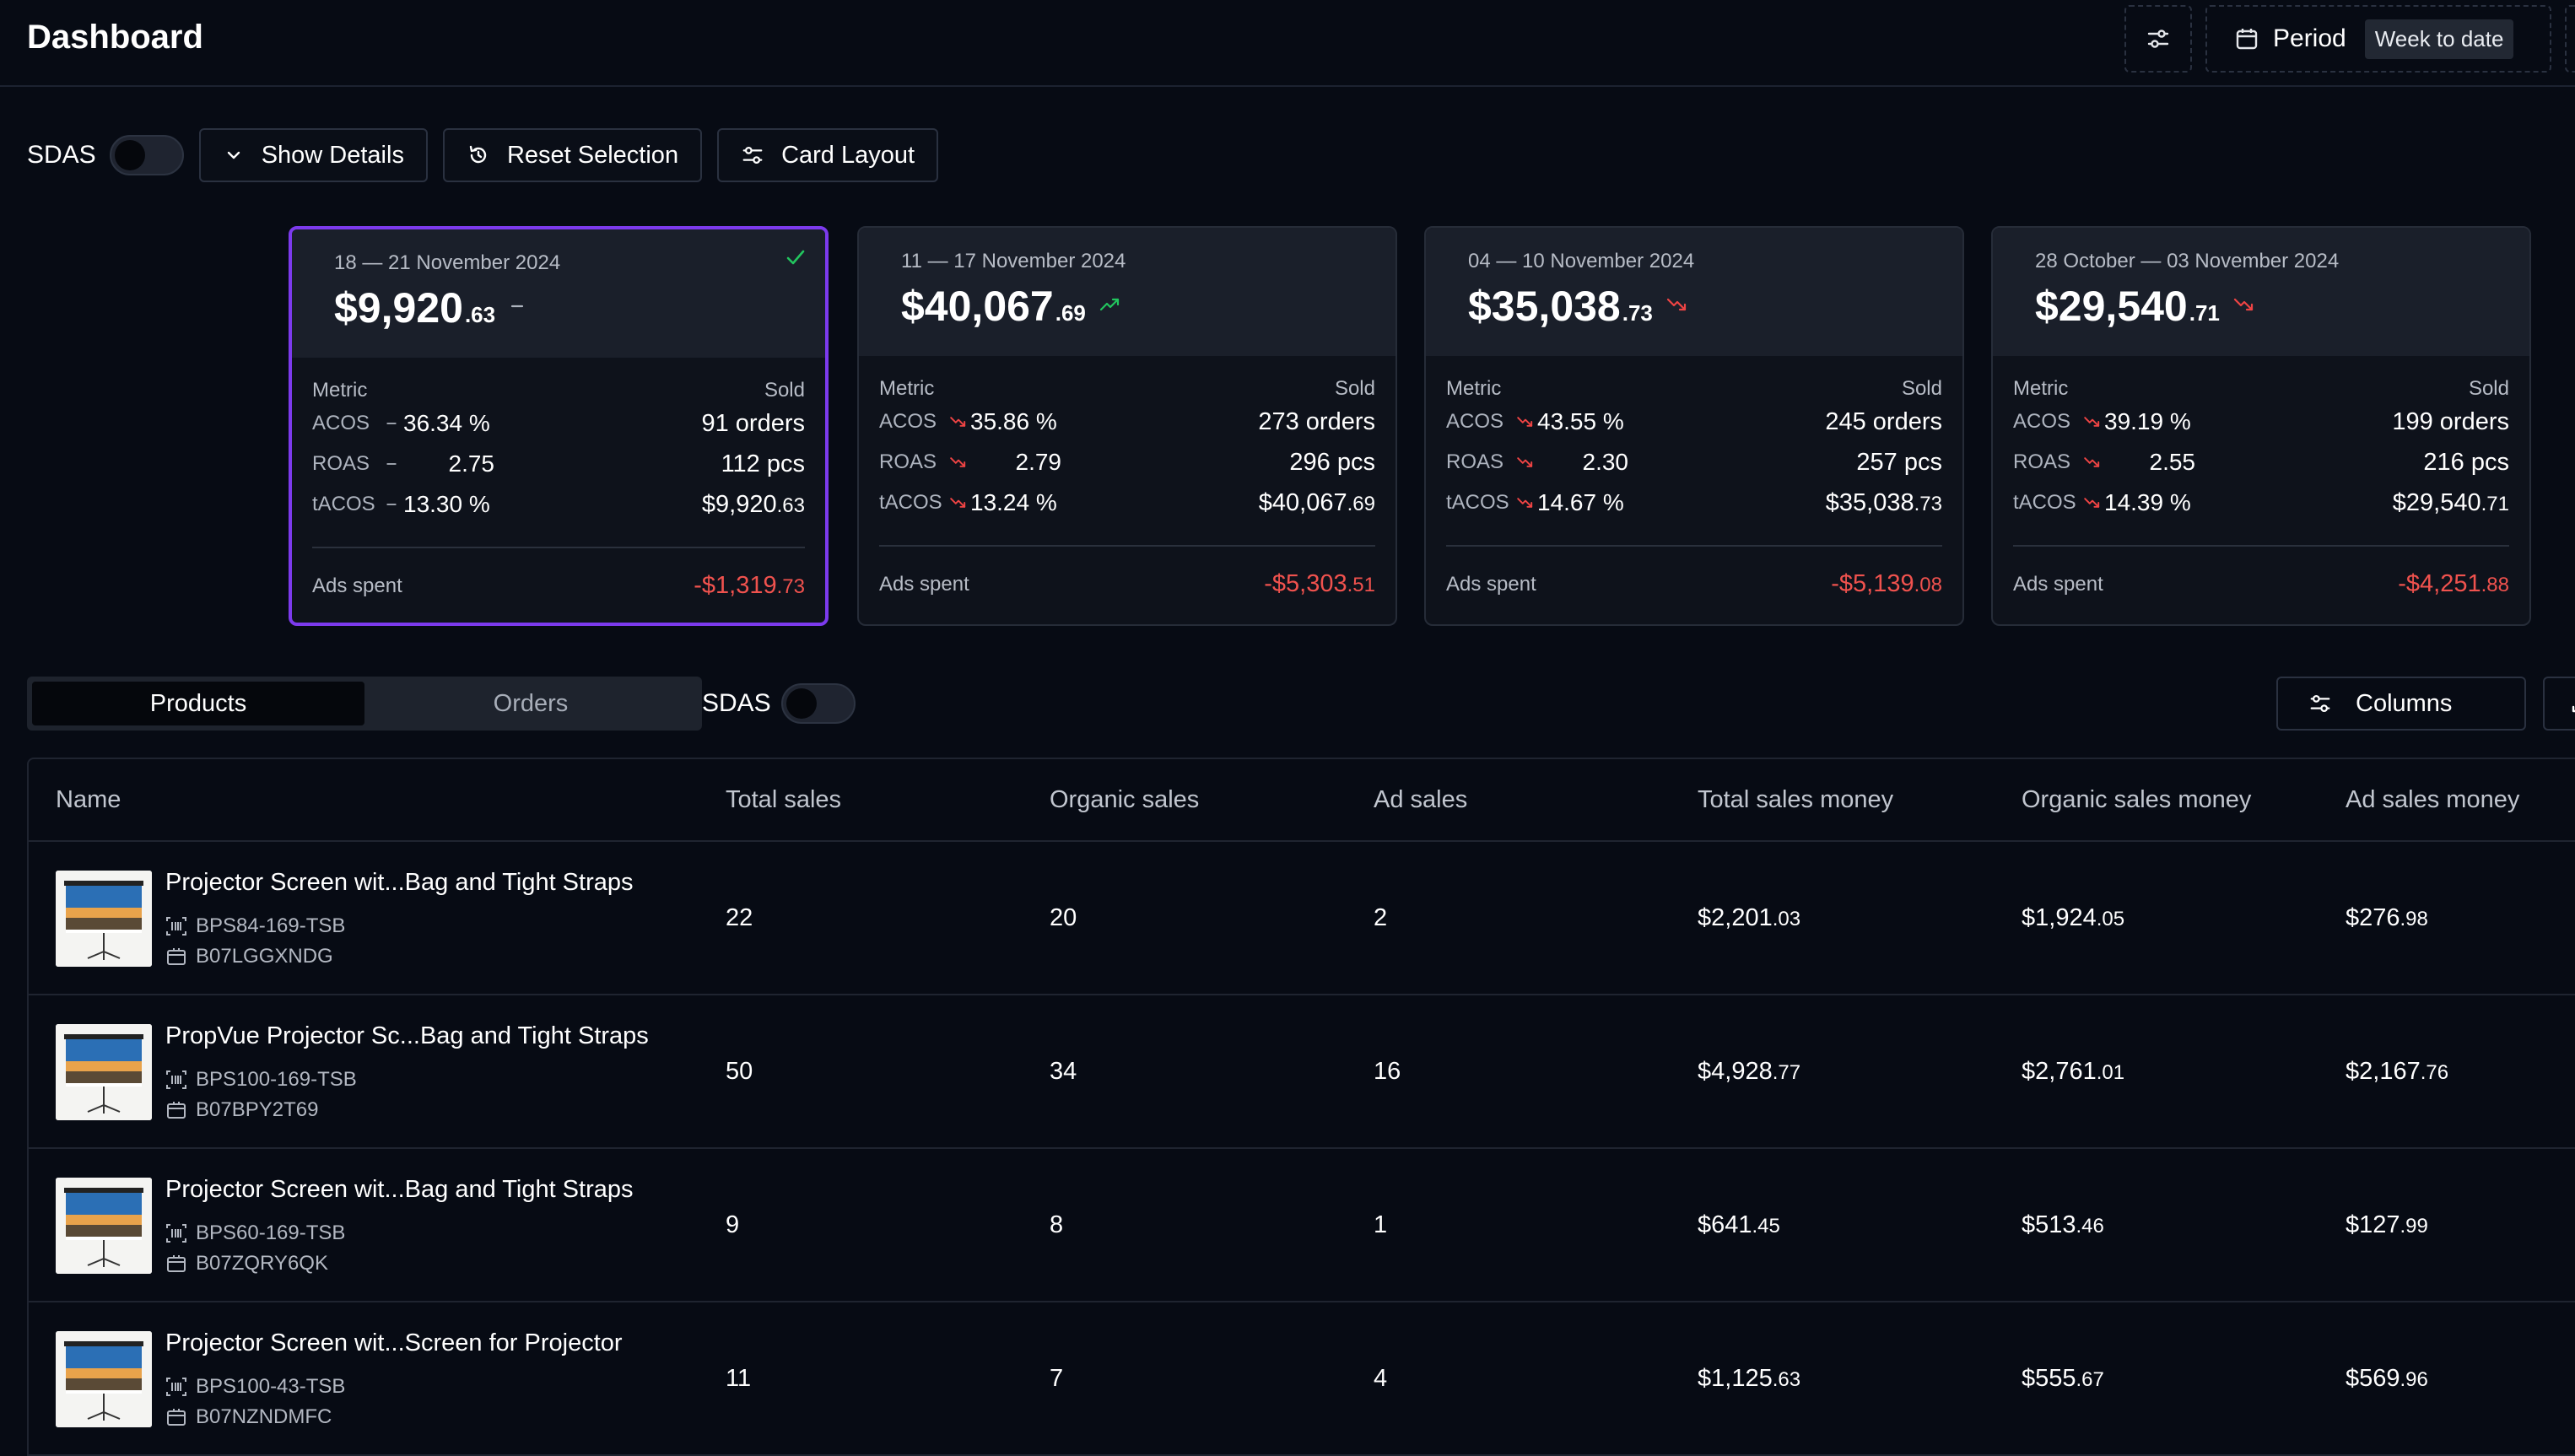  I want to click on sdas-toggle, so click(146, 155).